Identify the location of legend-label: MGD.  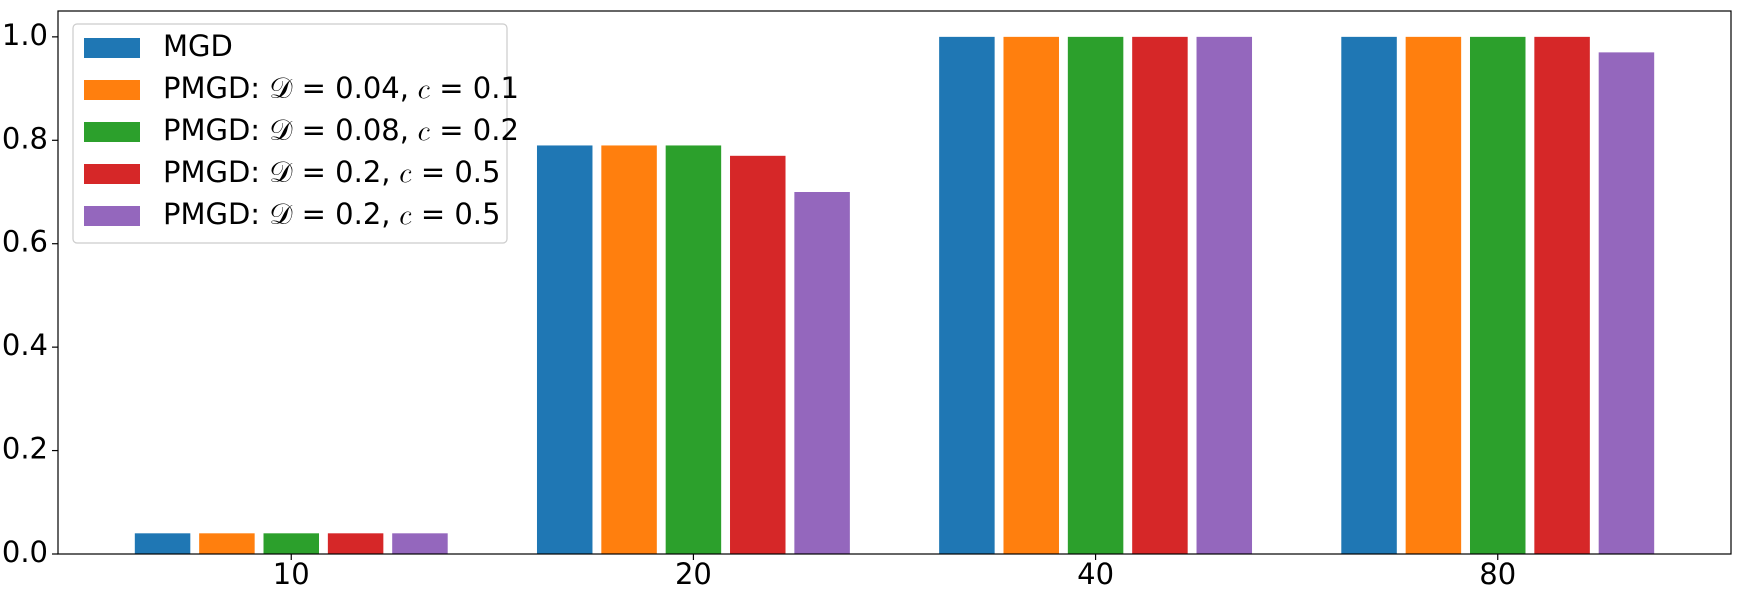
(198, 46).